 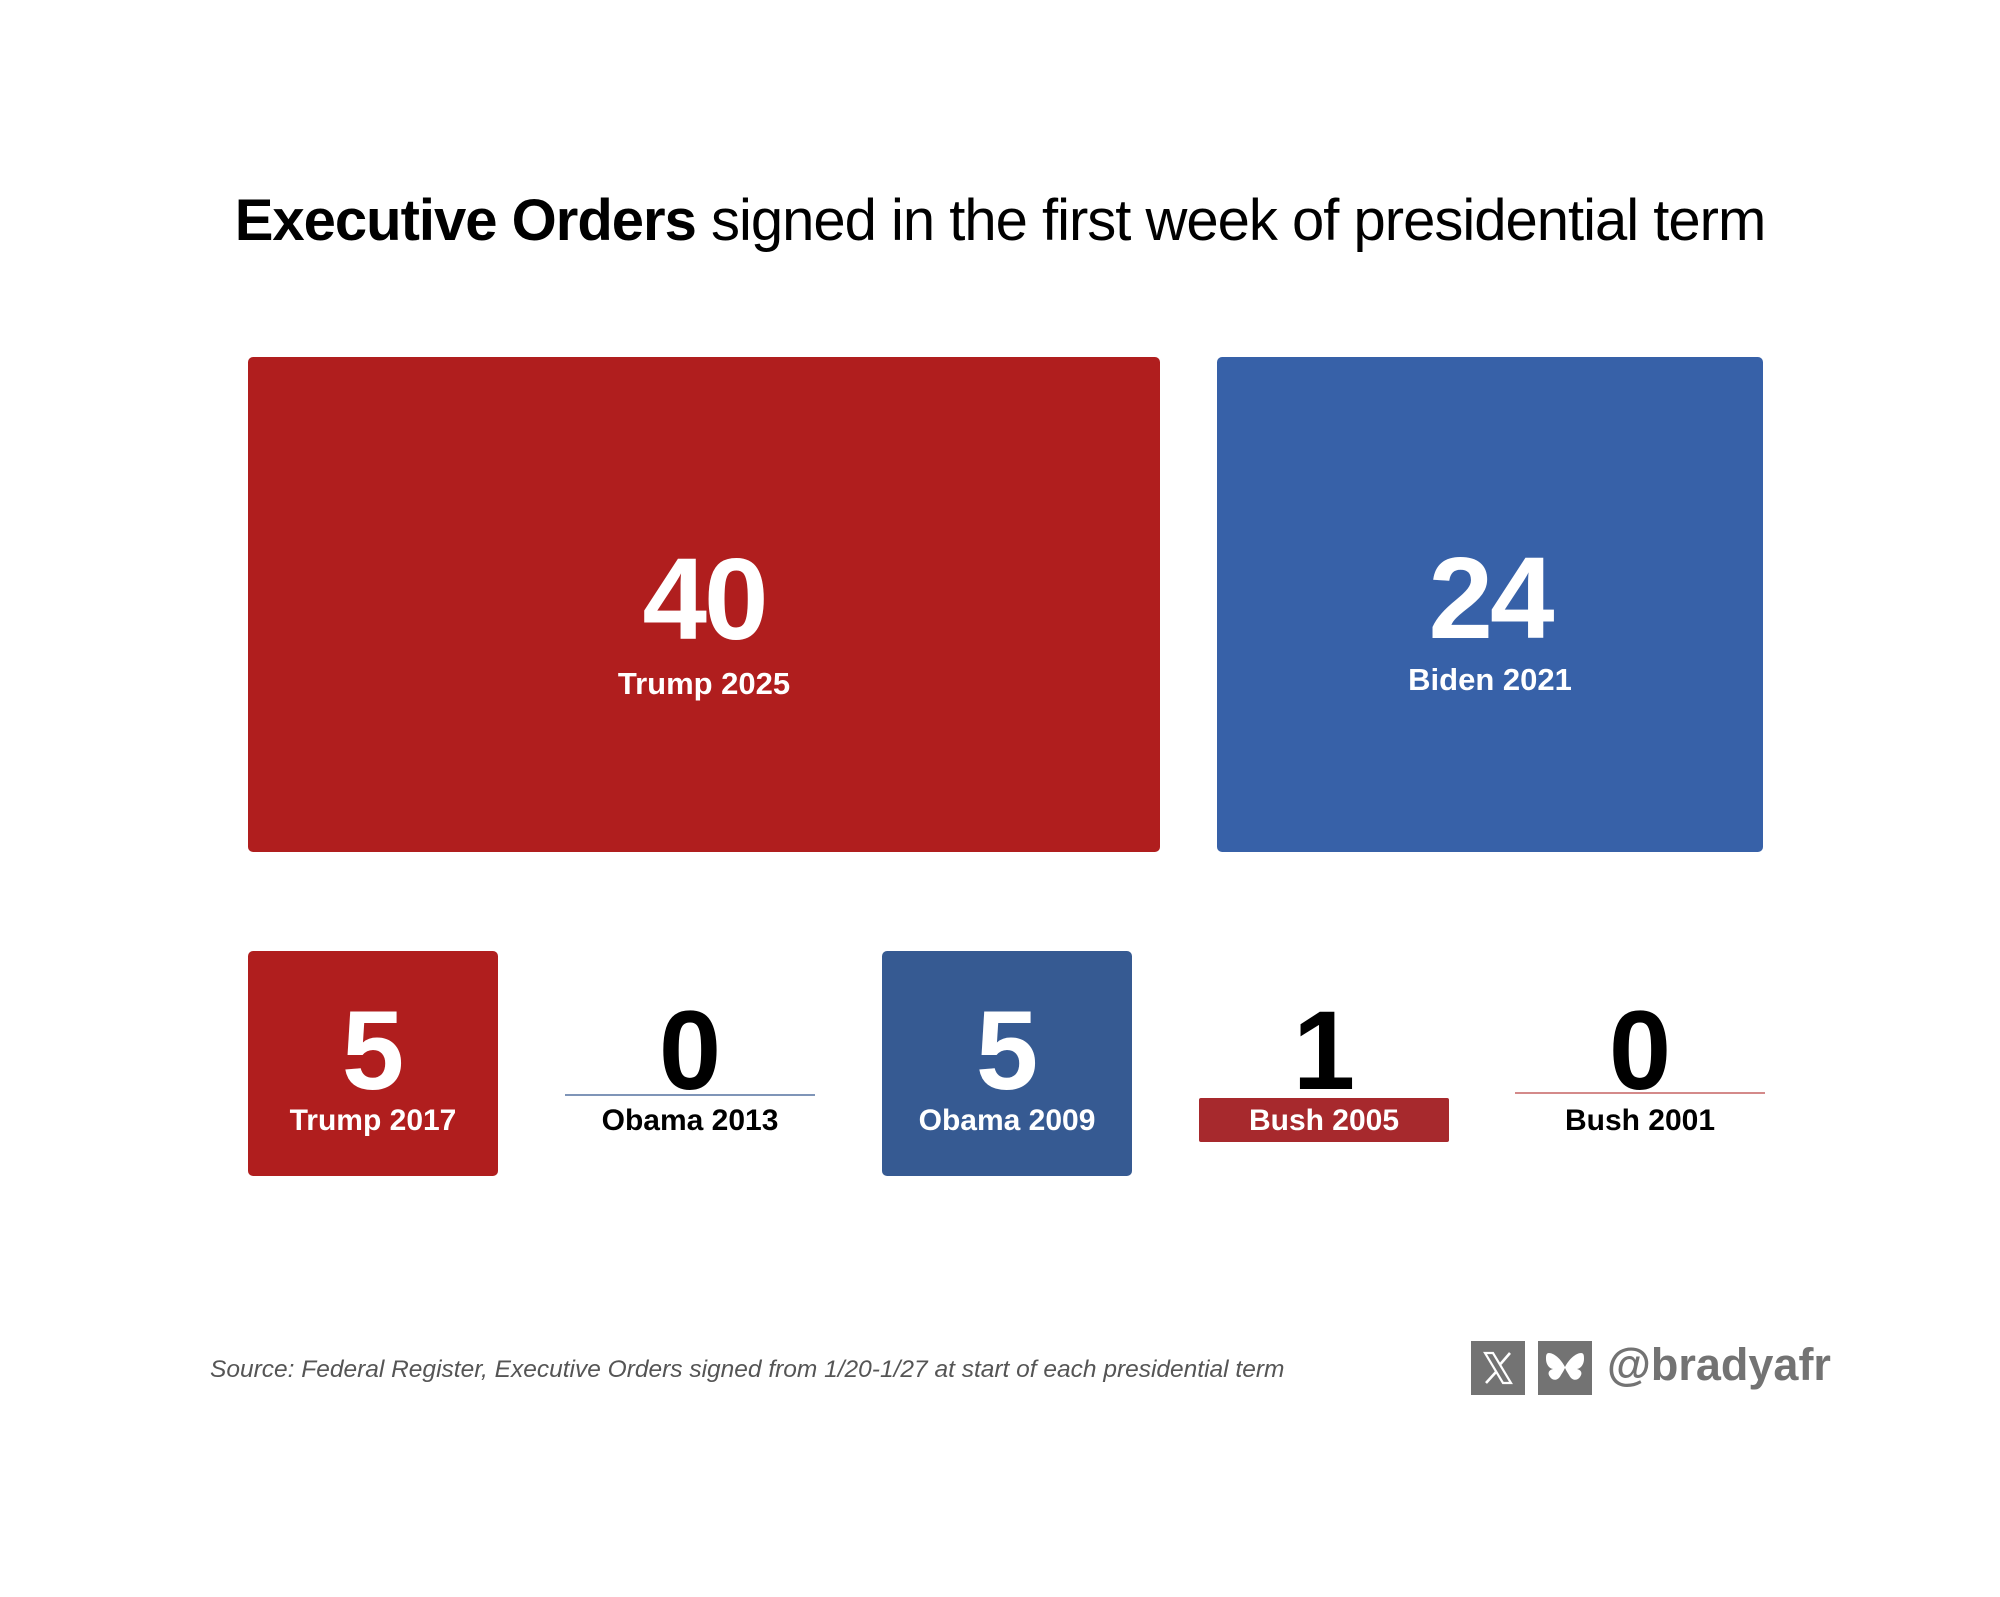 What do you see at coordinates (1490, 679) in the screenshot?
I see `tile-label: Biden 2021` at bounding box center [1490, 679].